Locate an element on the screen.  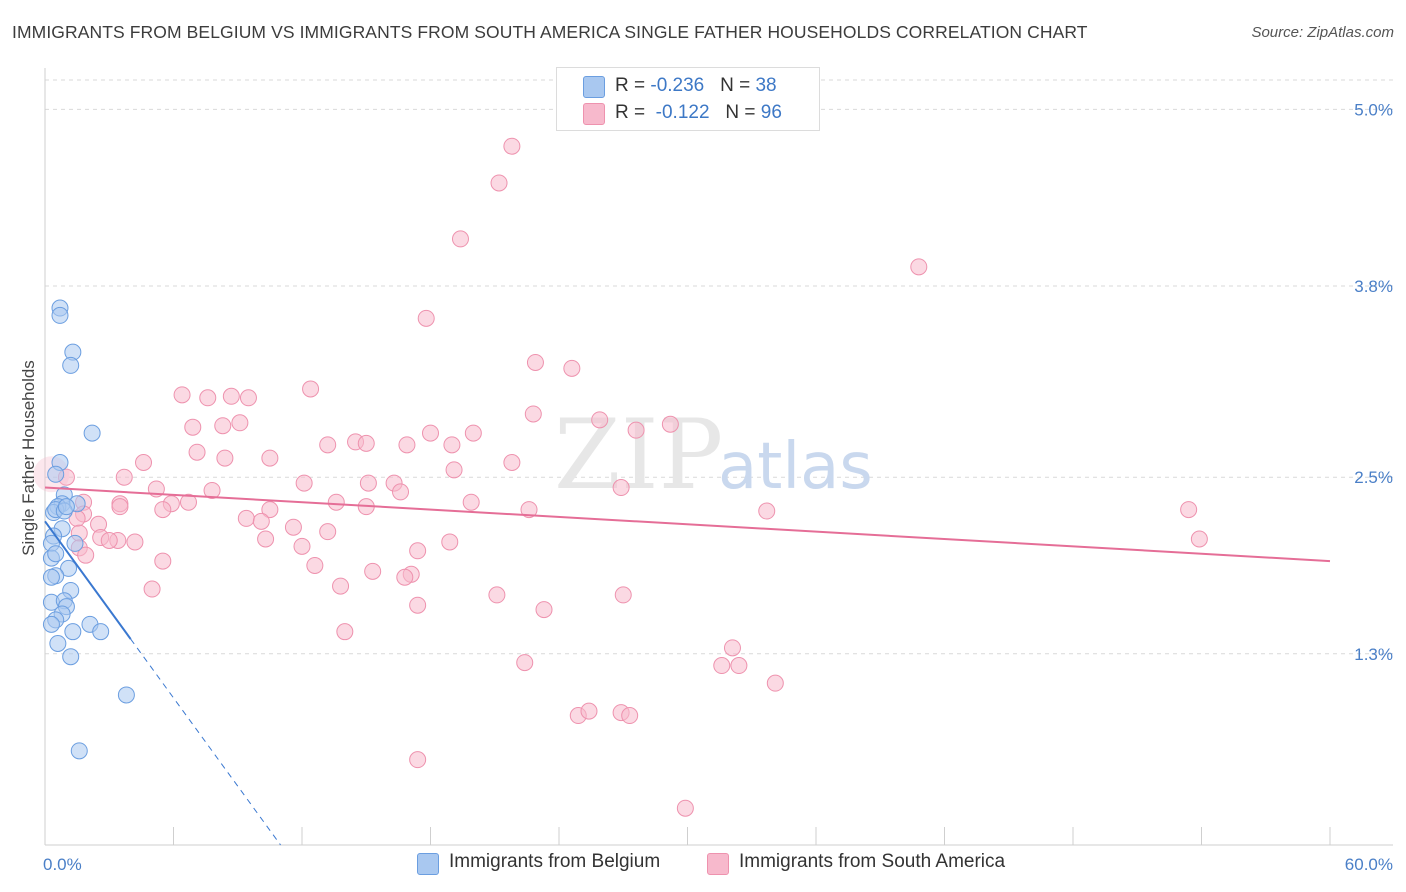
legend-r-label: R = is located at coordinates (633, 85).